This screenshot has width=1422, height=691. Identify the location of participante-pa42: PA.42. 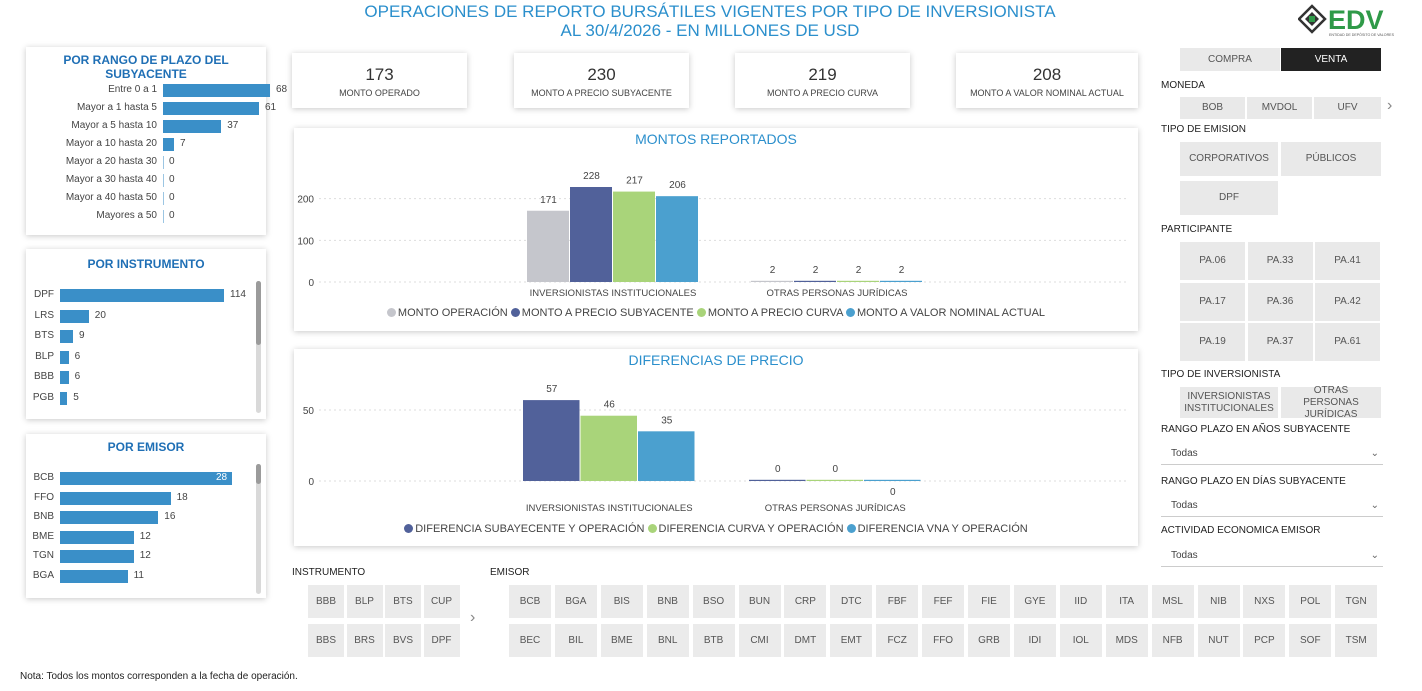
(1347, 301).